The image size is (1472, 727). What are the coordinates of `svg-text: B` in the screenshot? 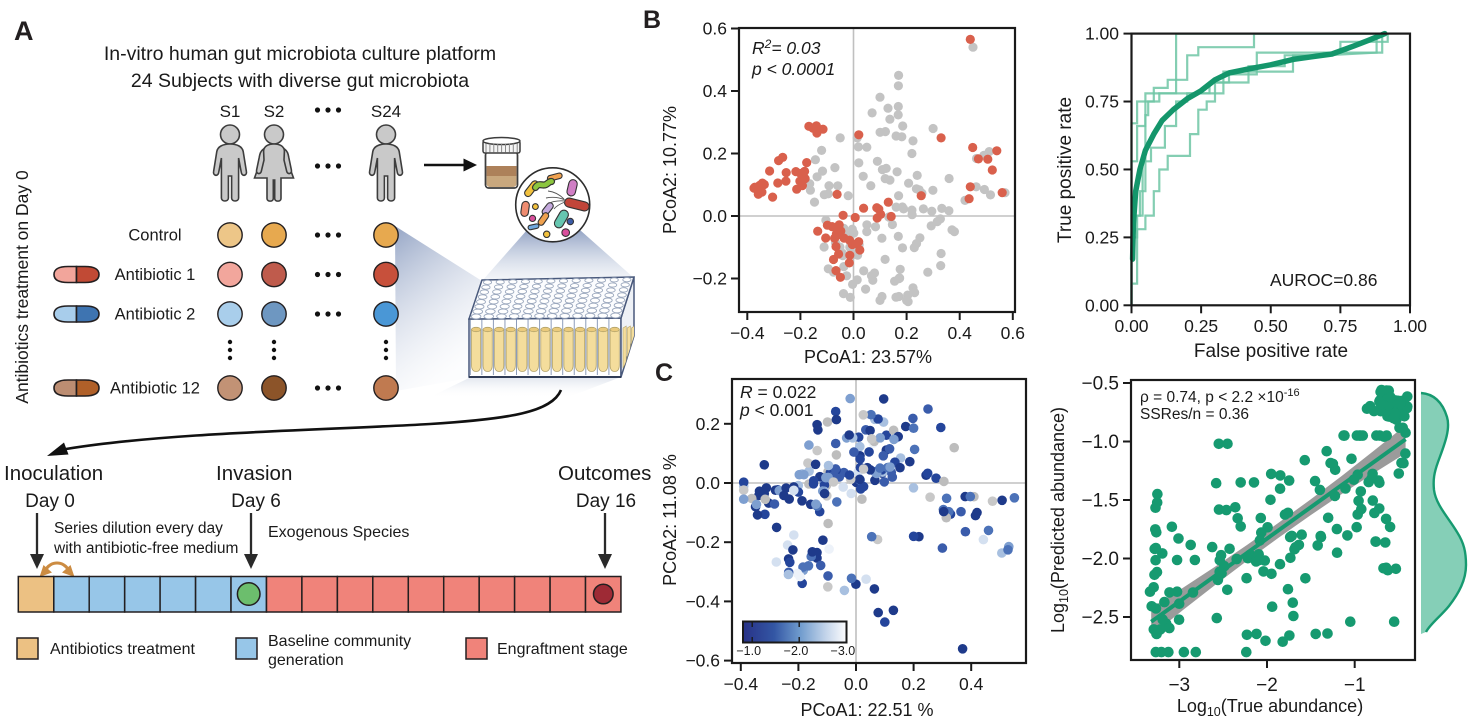 It's located at (652, 20).